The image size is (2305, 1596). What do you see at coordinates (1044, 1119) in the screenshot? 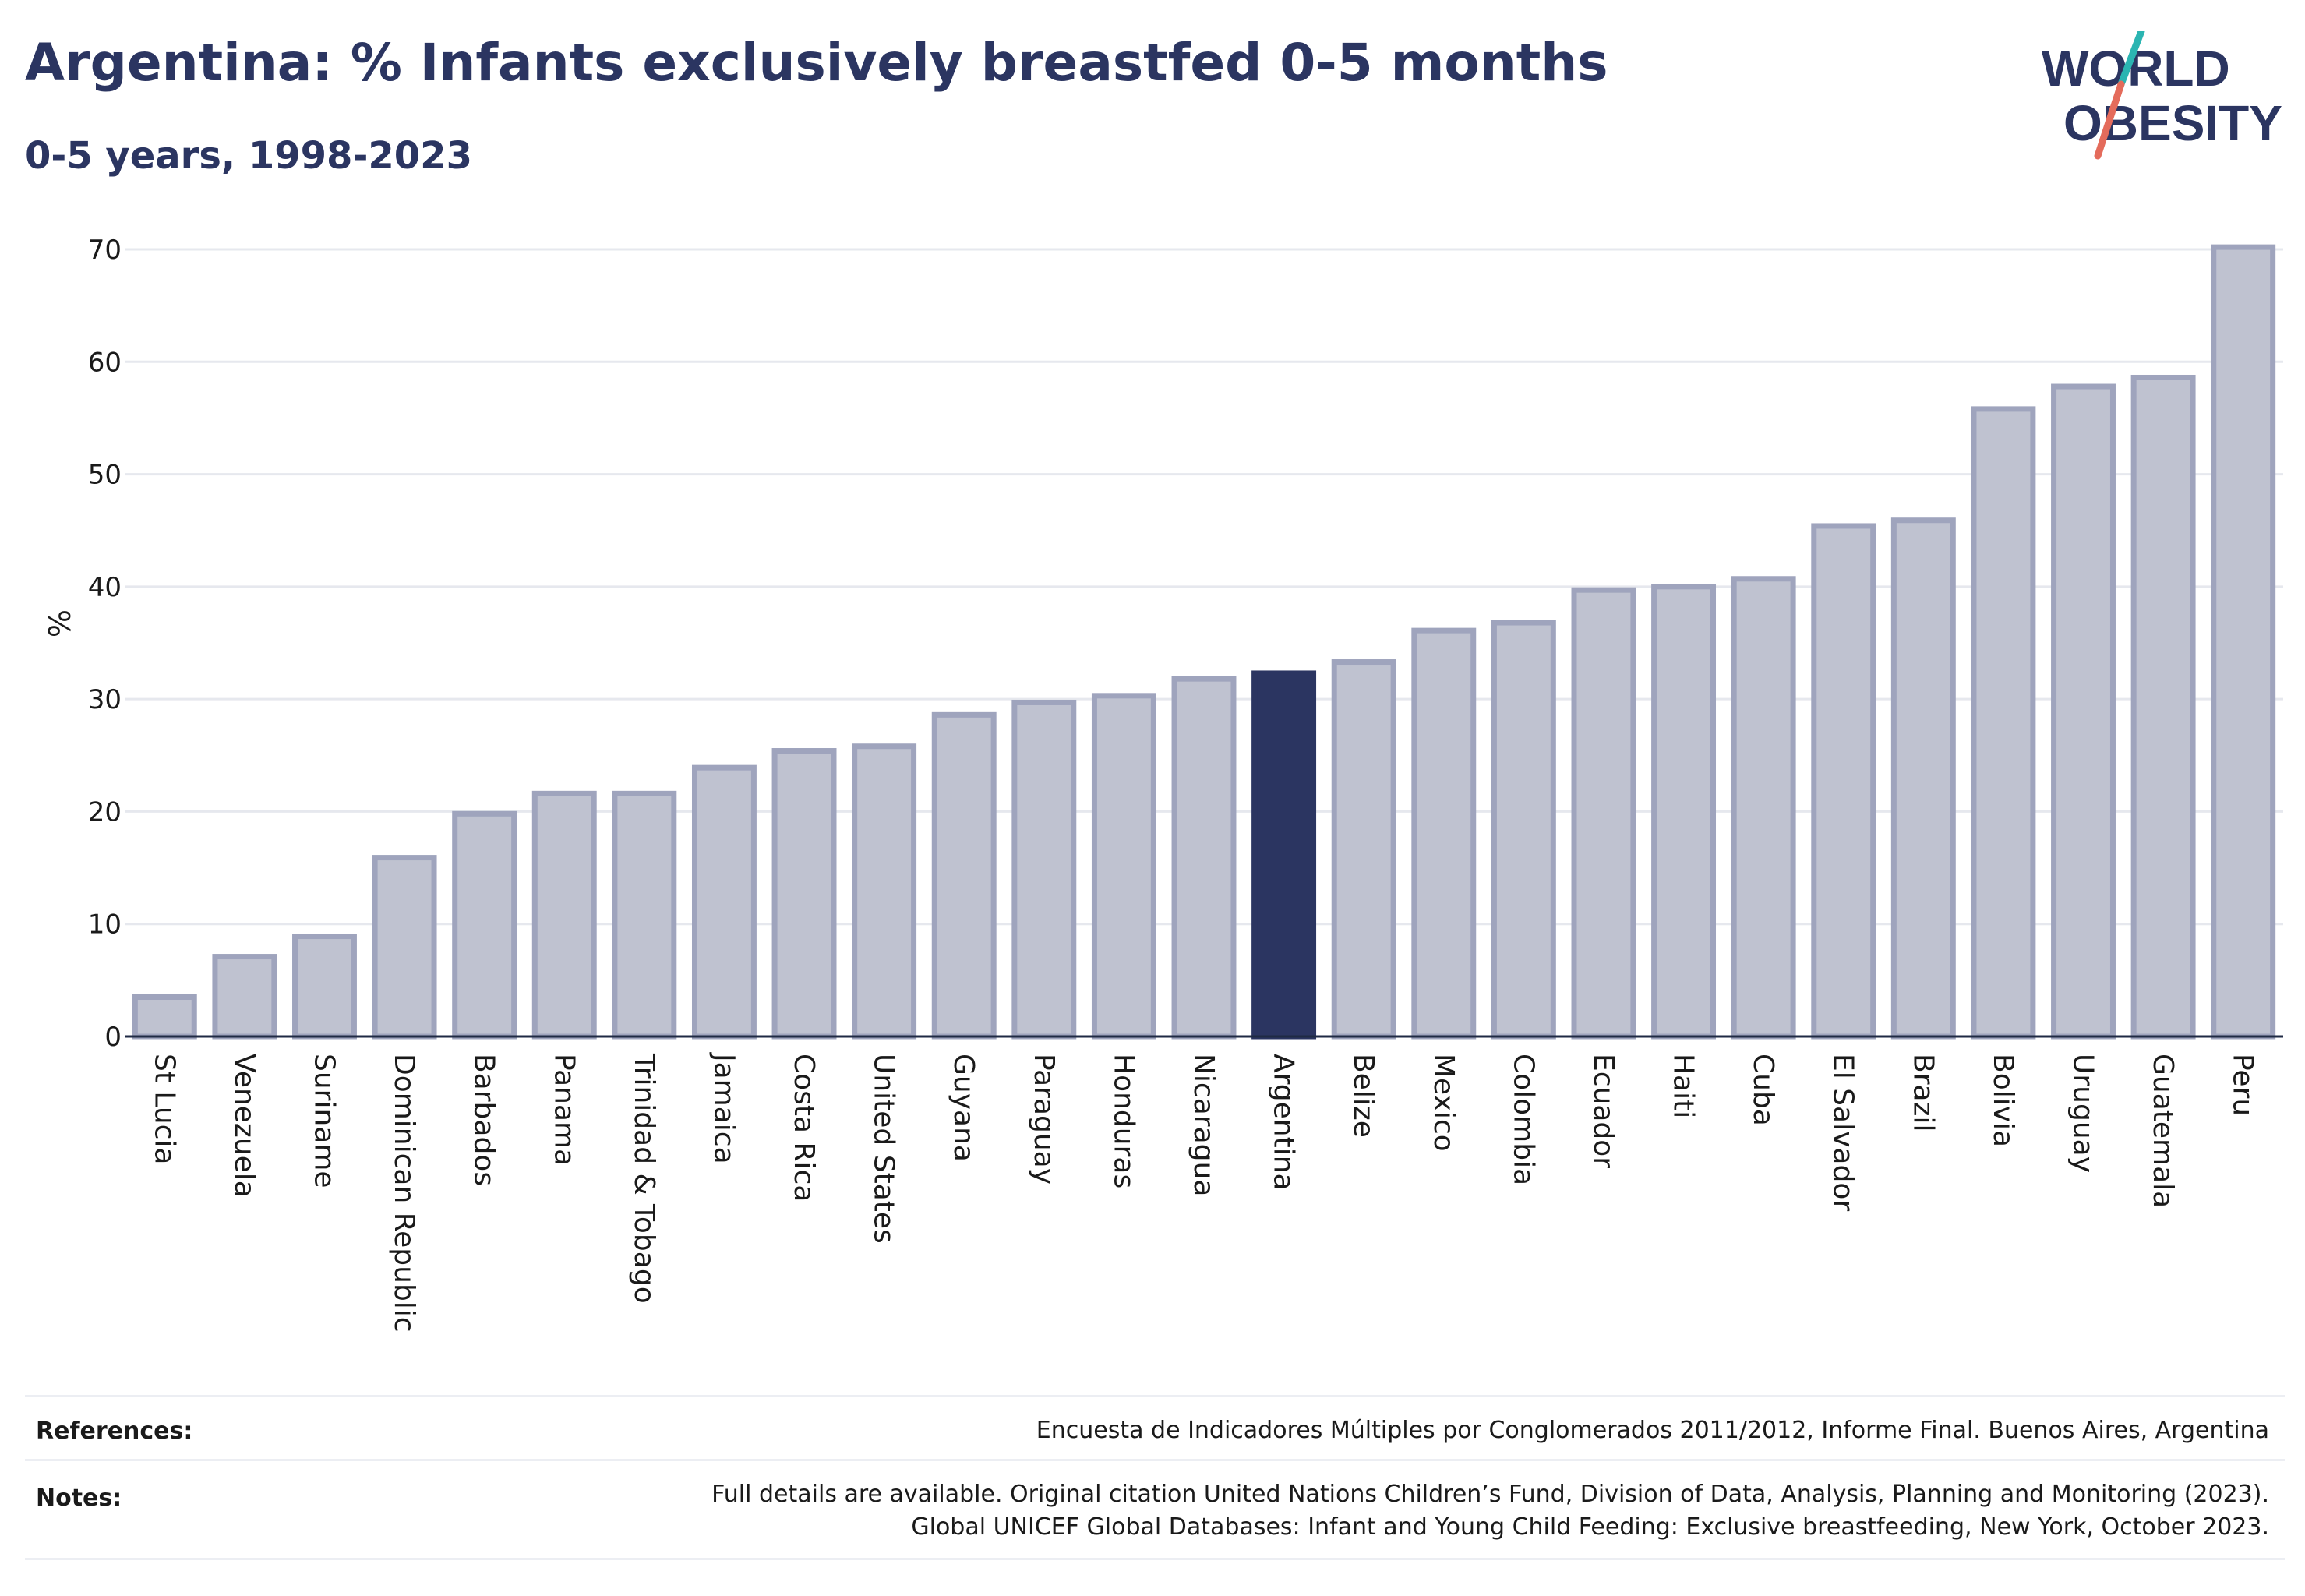
I see `x-tick-label: Paraguay` at bounding box center [1044, 1119].